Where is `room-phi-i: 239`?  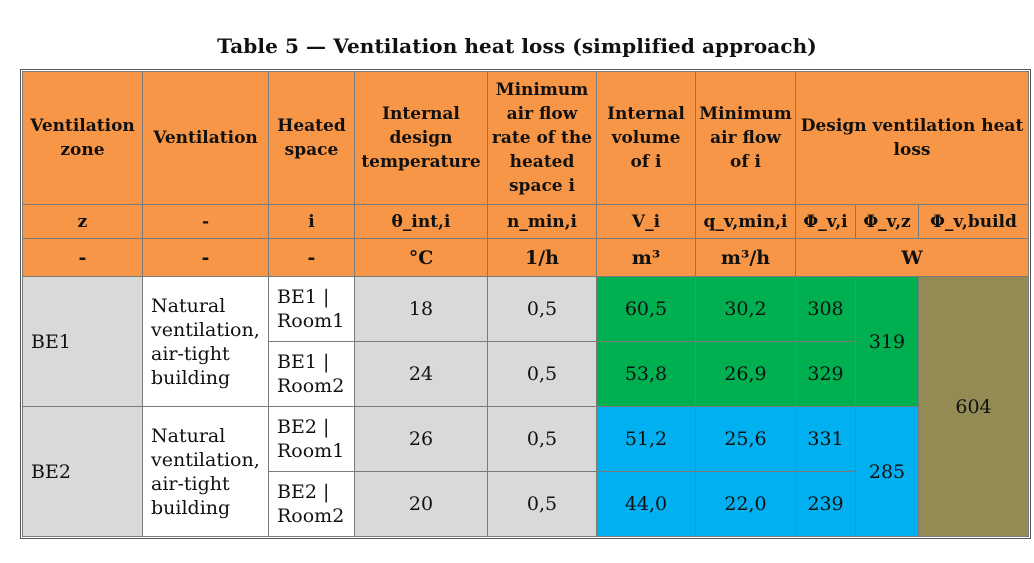
room-phi-i: 239 is located at coordinates (825, 504).